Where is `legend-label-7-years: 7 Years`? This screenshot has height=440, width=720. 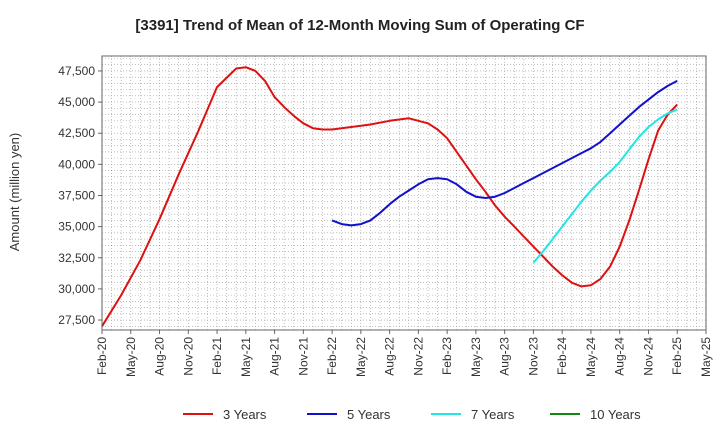
legend-label-7-years: 7 Years is located at coordinates (493, 414).